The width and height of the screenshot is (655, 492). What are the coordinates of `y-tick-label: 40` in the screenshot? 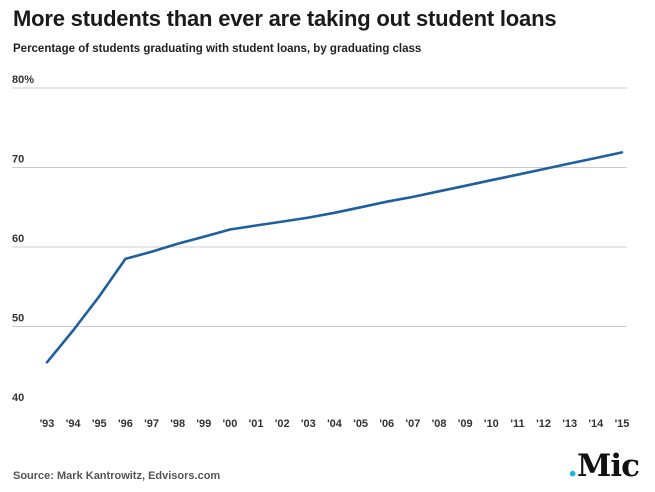 It's located at (18, 398).